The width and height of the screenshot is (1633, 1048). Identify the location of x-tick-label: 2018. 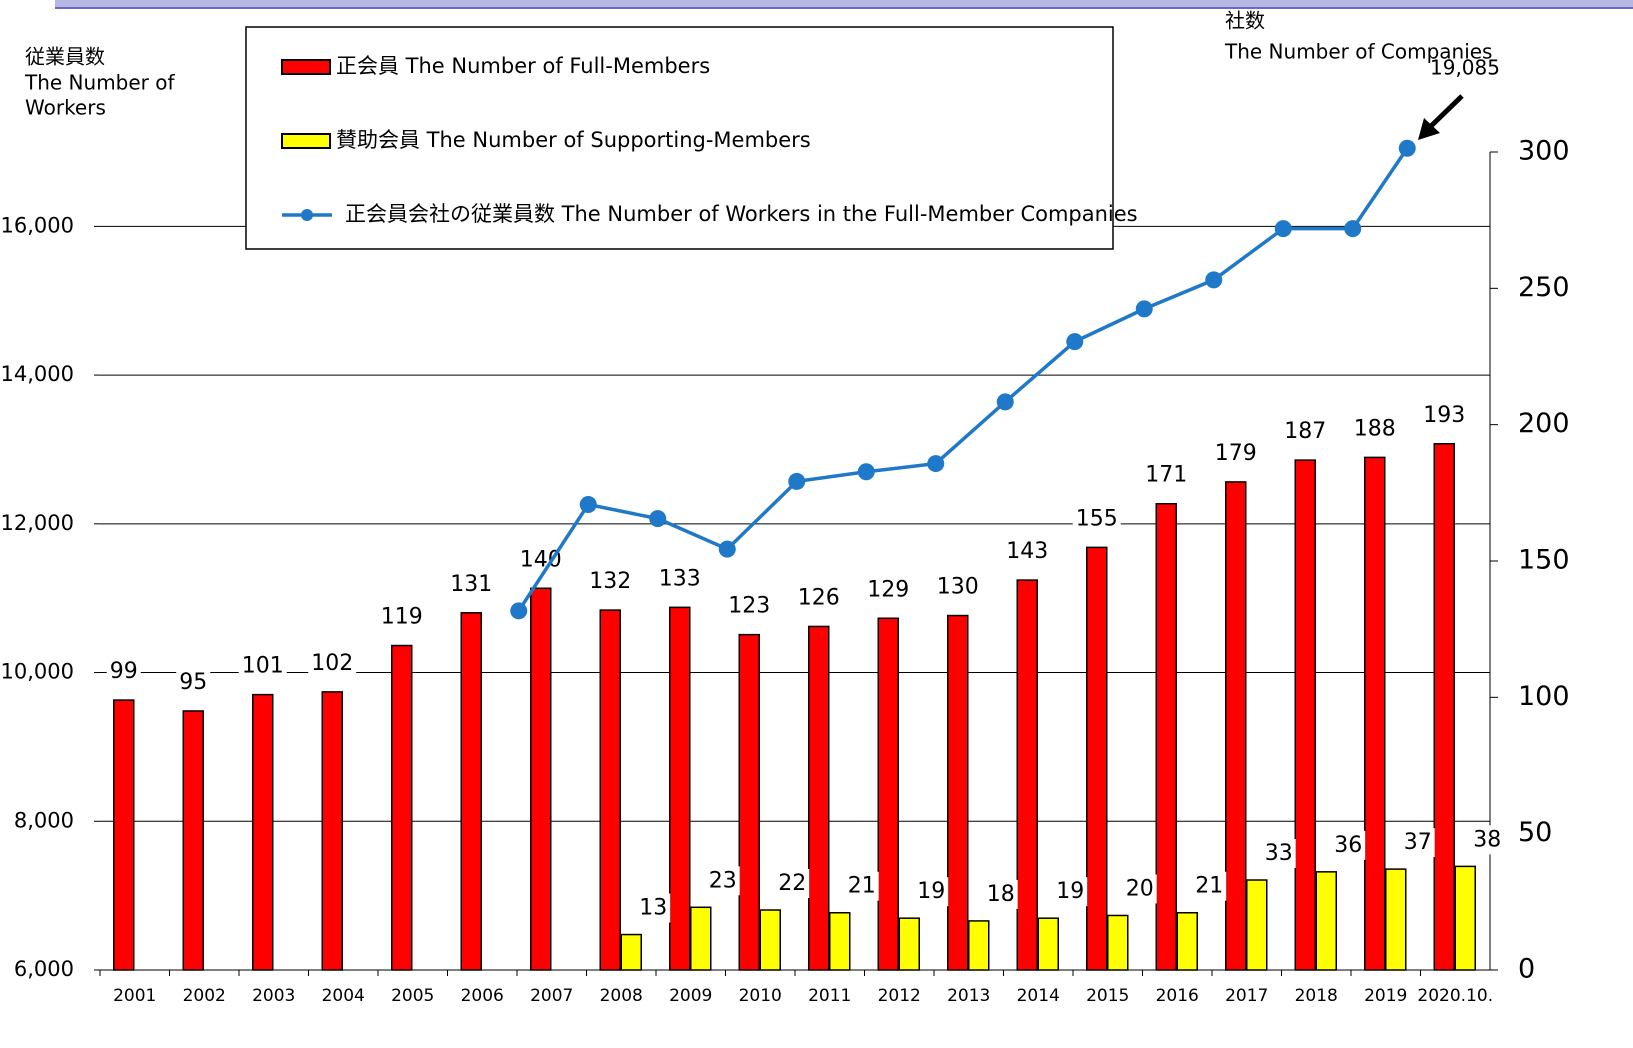
(1316, 996).